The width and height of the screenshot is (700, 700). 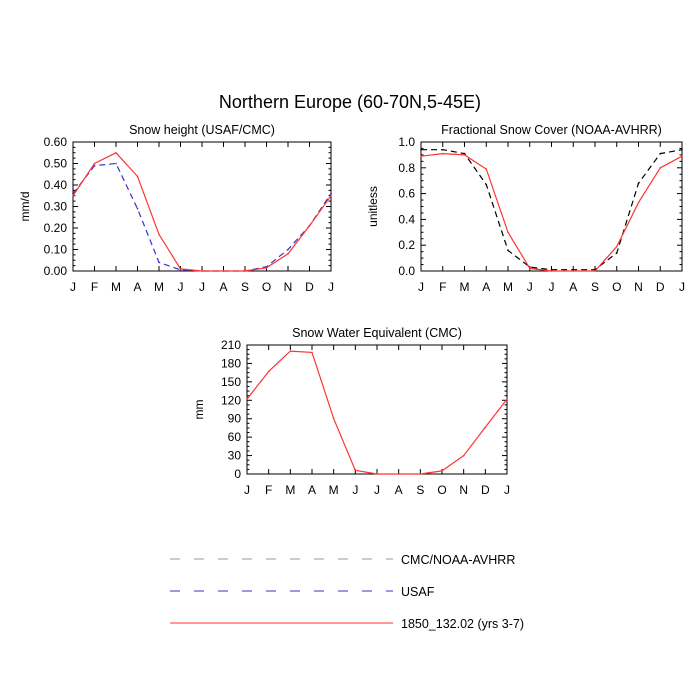 What do you see at coordinates (458, 560) in the screenshot?
I see `legend-label: CMC/NOAA-AVHRR` at bounding box center [458, 560].